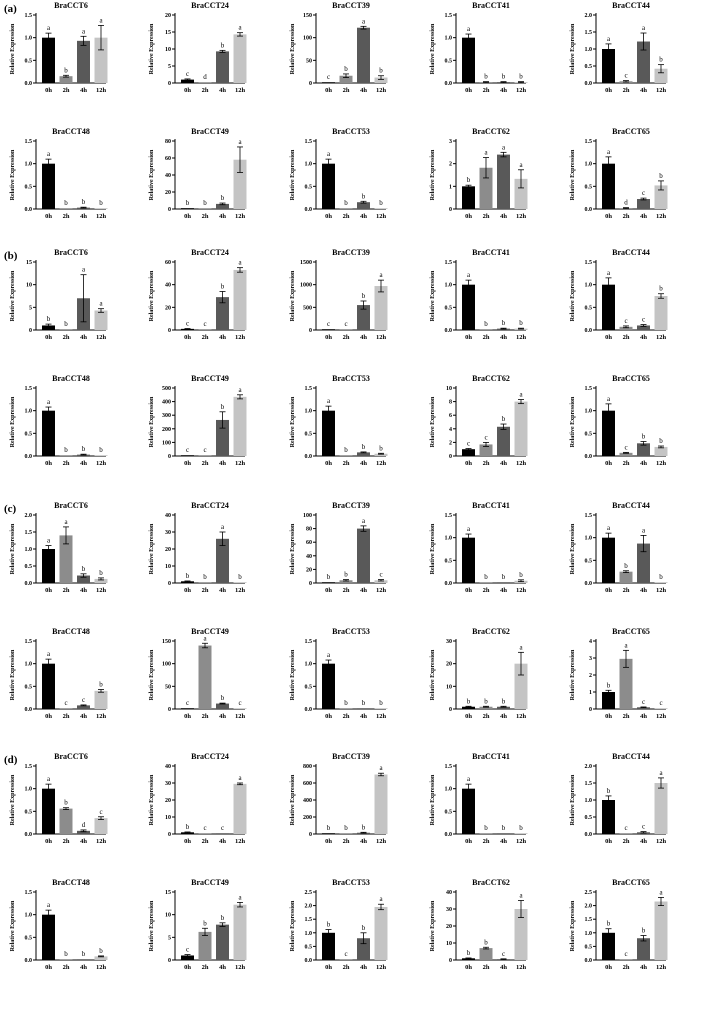 The image size is (713, 1015). Describe the element at coordinates (631, 5) in the screenshot. I see `subchart-title: BraCCT44` at that location.